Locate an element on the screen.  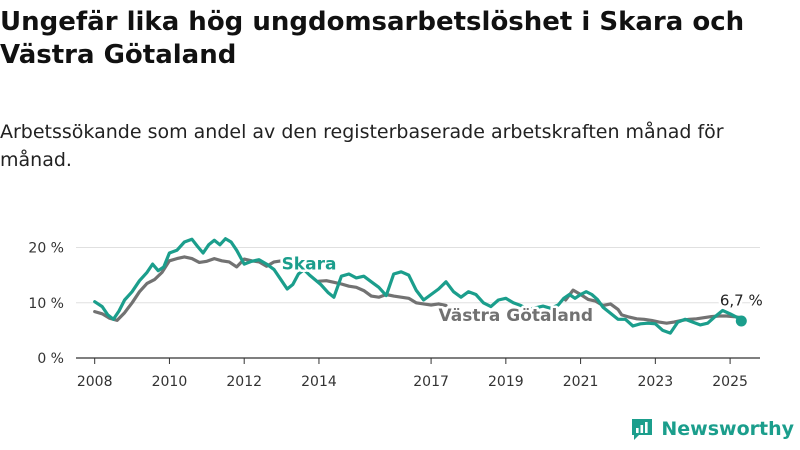
skara-label: Skara is located at coordinates (309, 265).